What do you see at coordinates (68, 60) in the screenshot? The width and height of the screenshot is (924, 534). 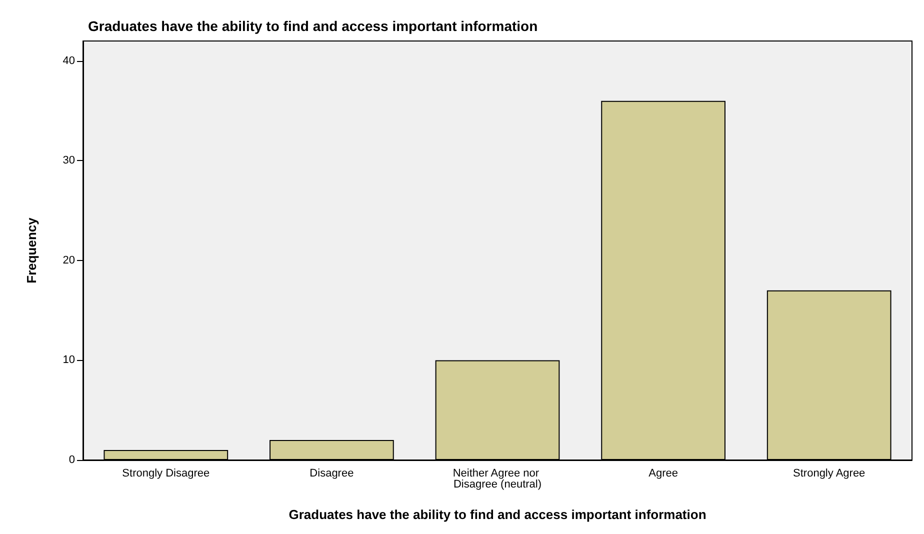 I see `y-tick-label: 40` at bounding box center [68, 60].